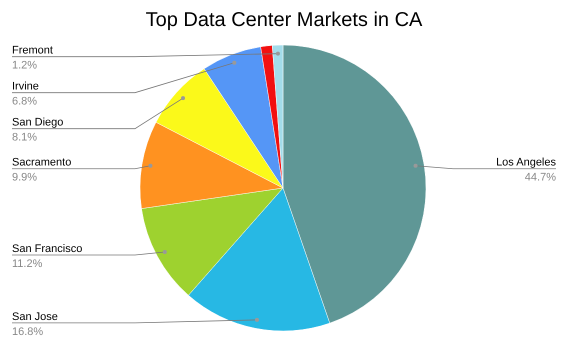 The image size is (568, 342). I want to click on data-label: 6.8%, so click(25, 102).